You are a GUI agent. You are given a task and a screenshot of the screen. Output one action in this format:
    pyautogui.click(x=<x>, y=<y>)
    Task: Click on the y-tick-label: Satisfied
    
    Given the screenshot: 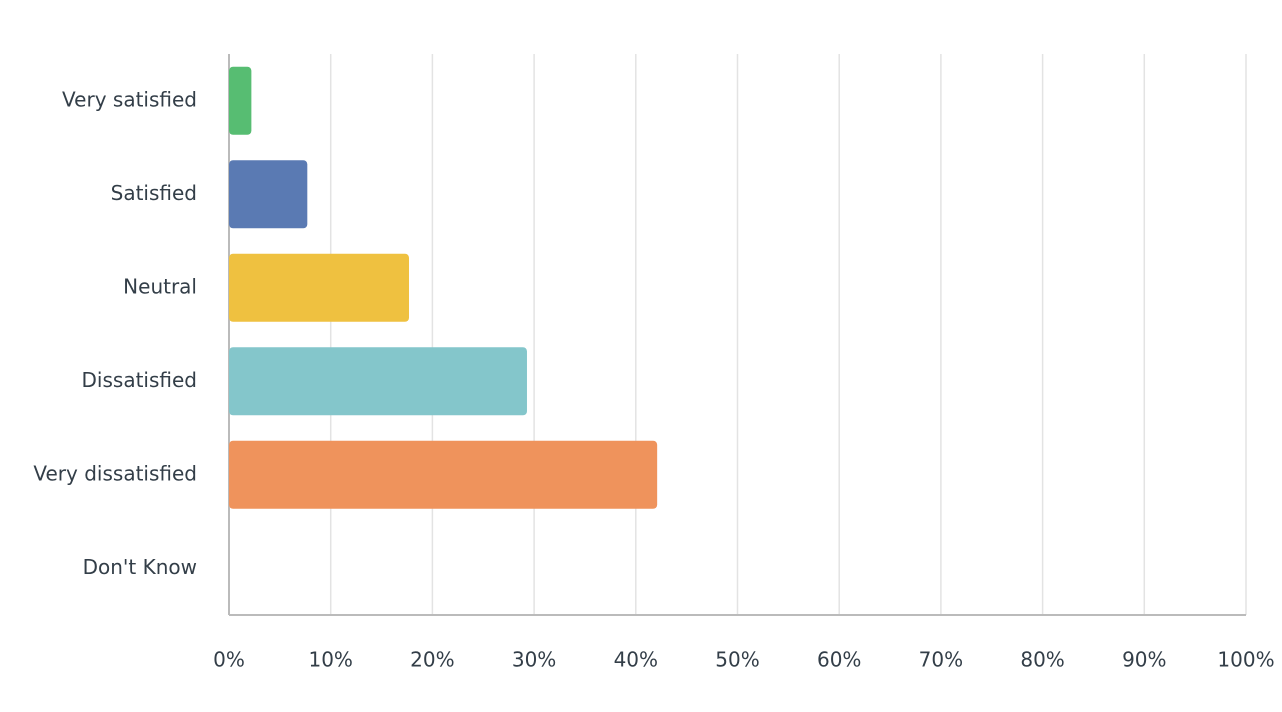 What is the action you would take?
    pyautogui.click(x=154, y=193)
    